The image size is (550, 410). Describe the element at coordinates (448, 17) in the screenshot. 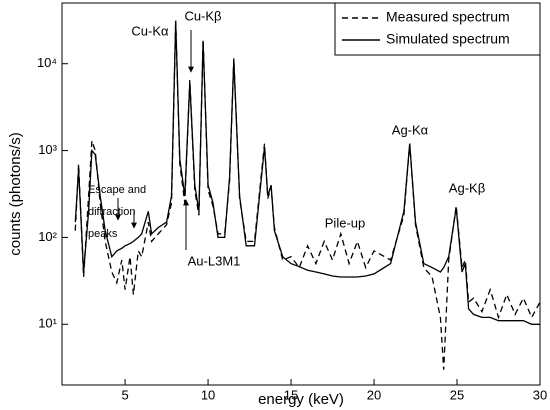

I see `legend-label: Measured spectrum` at that location.